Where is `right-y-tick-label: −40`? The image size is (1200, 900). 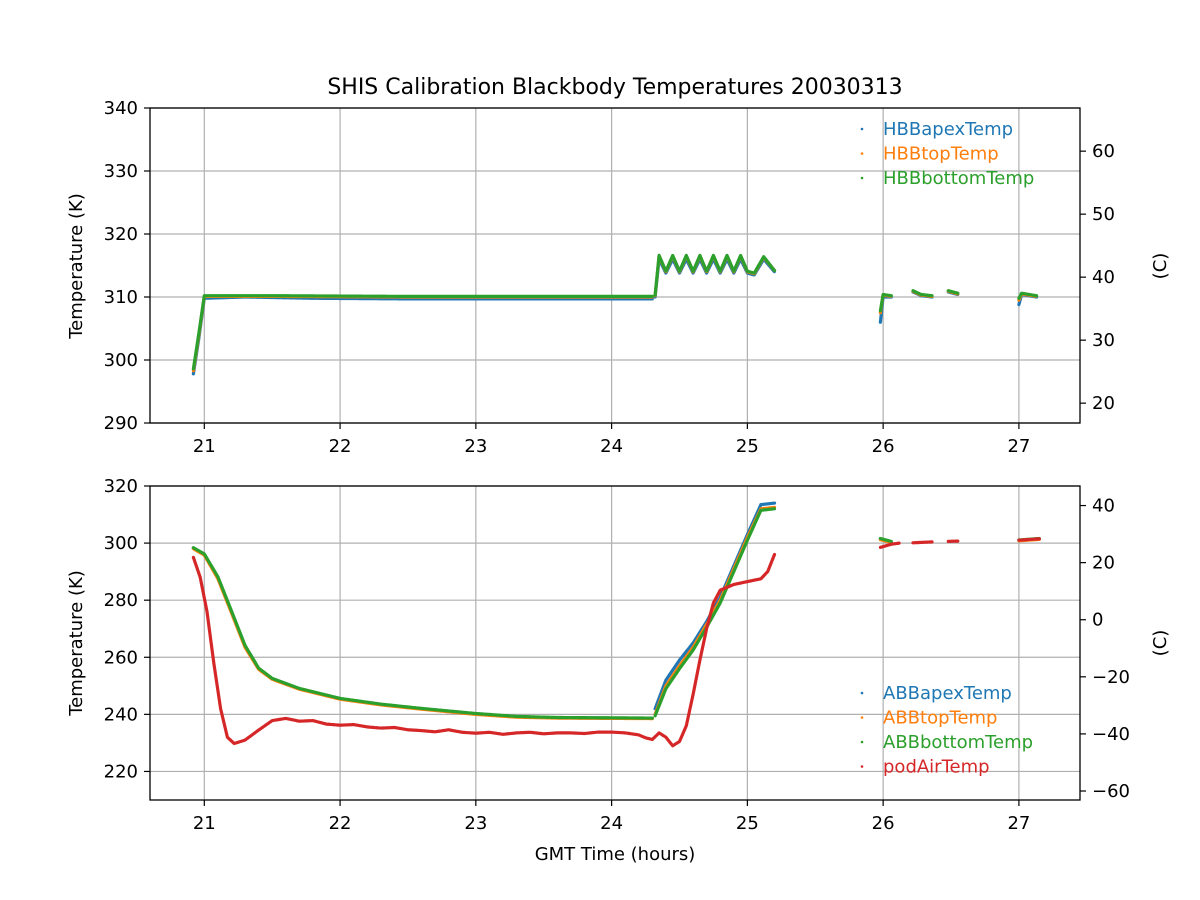 right-y-tick-label: −40 is located at coordinates (1111, 734).